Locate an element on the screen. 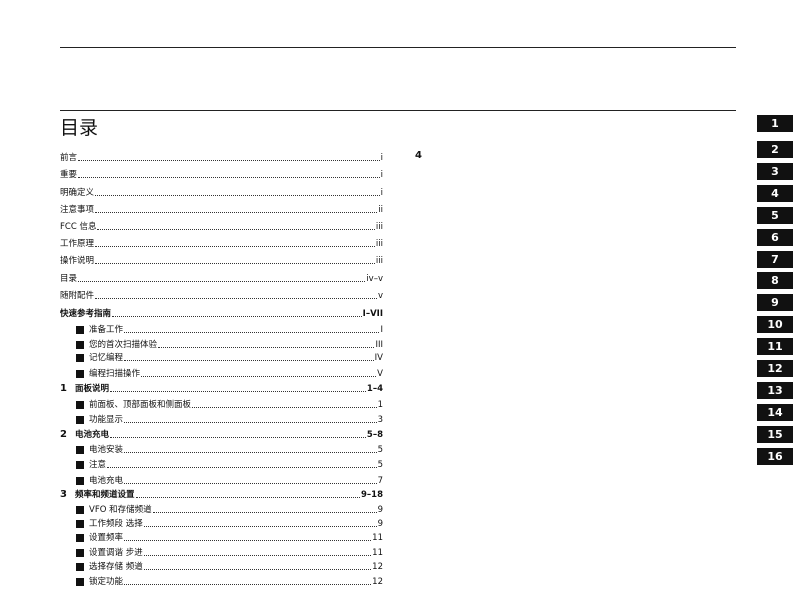  chapter-tab-15: 15 is located at coordinates (775, 434).